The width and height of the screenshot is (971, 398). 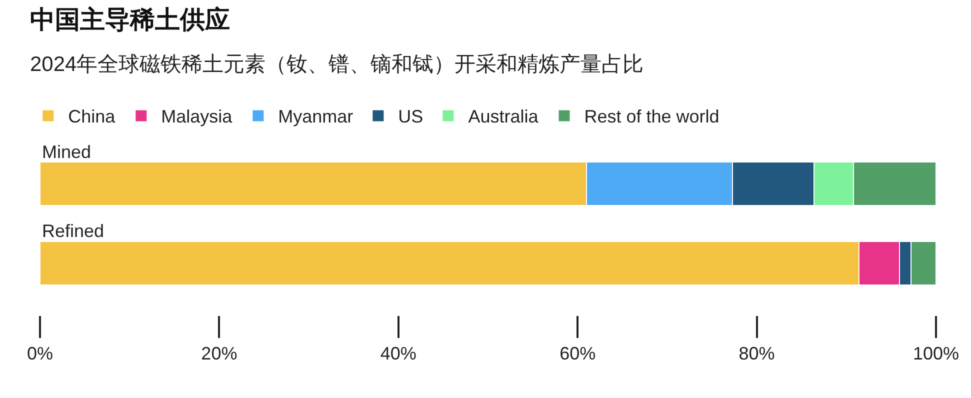 What do you see at coordinates (130, 20) in the screenshot?
I see `chart-title: 中国主导稀土供应` at bounding box center [130, 20].